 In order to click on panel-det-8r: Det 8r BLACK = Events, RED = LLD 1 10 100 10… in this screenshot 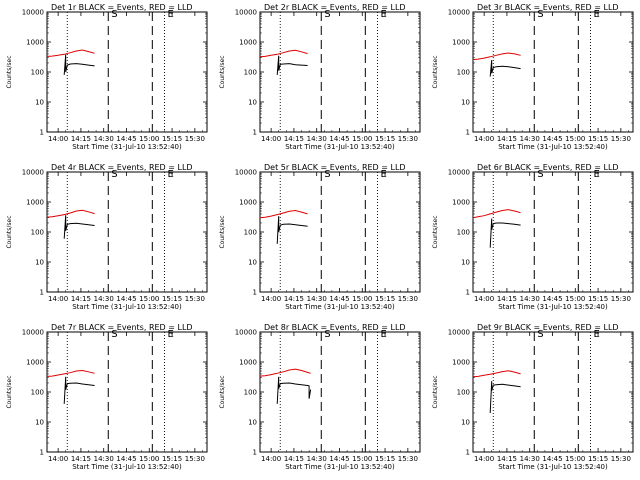, I will do `click(320, 397)`.